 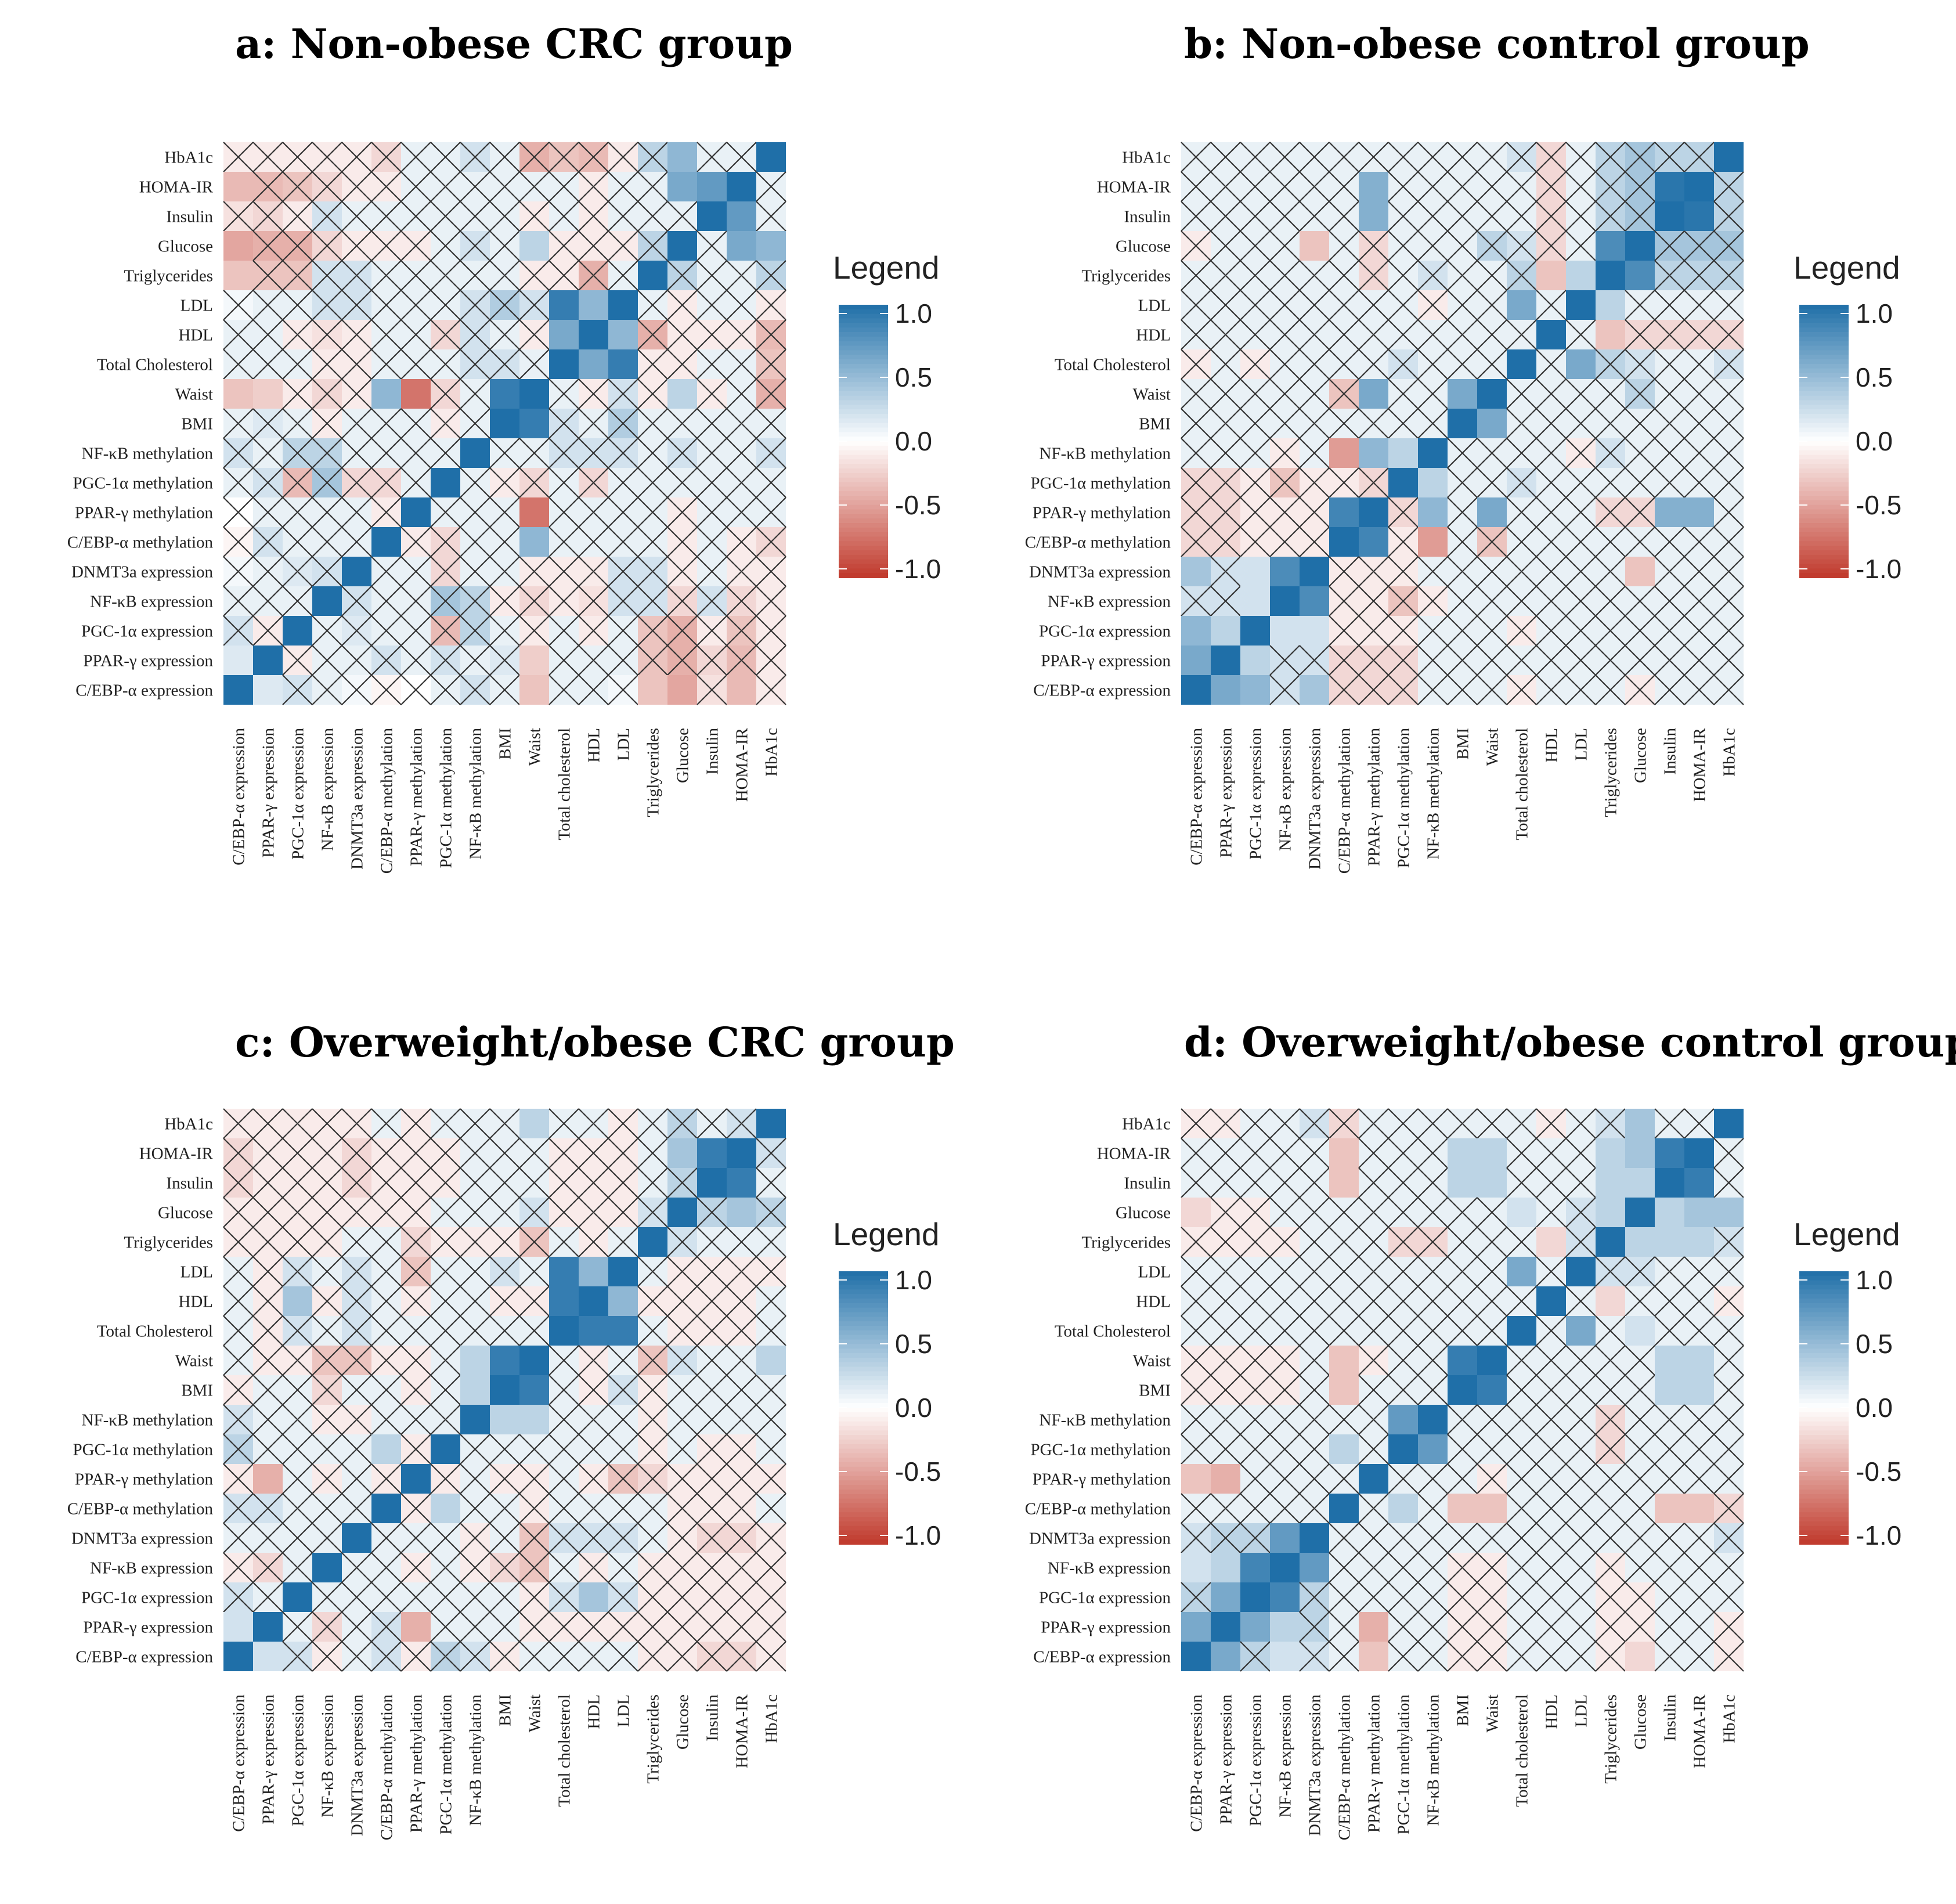 What do you see at coordinates (197, 1272) in the screenshot?
I see `row-label: LDL` at bounding box center [197, 1272].